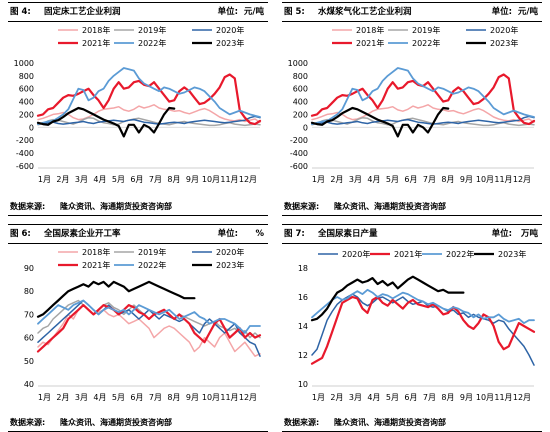 The width and height of the screenshot is (550, 432). What do you see at coordinates (300, 102) in the screenshot?
I see `y-tick-label: 400` at bounding box center [300, 102].